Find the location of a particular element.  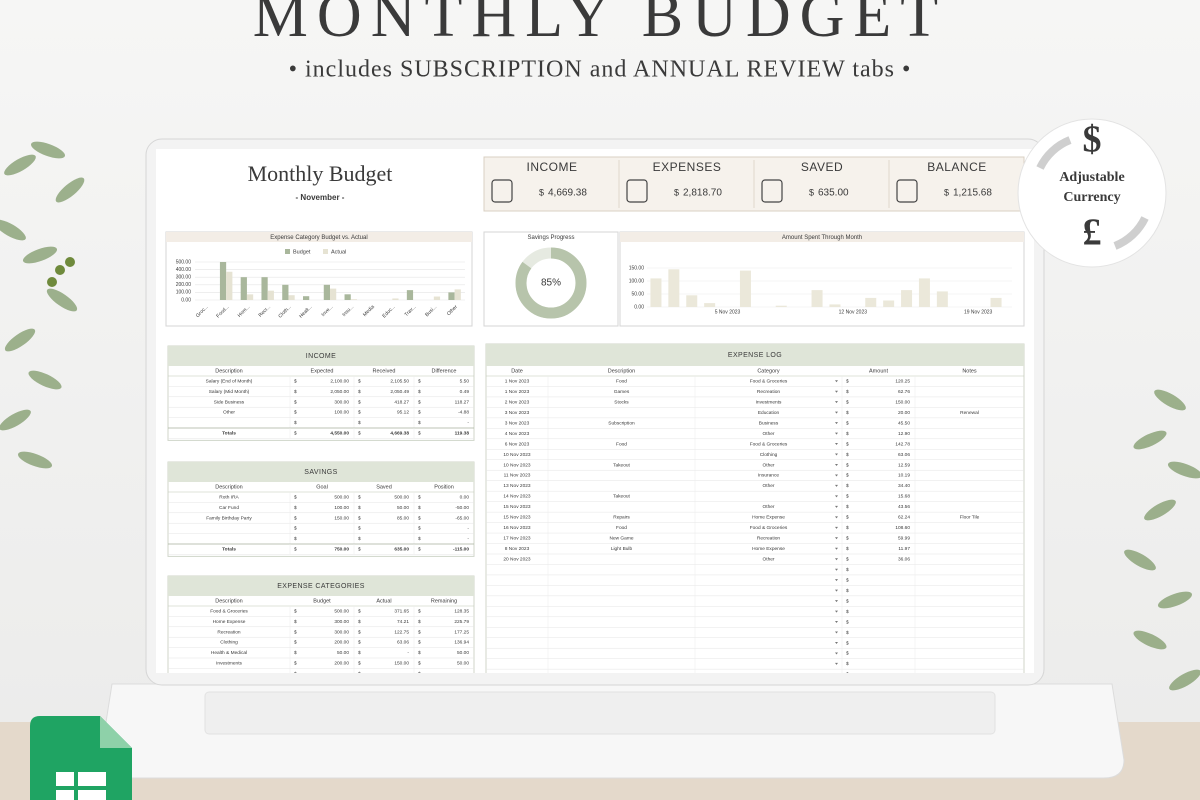

table-cell: Home Expense is located at coordinates (768, 518).